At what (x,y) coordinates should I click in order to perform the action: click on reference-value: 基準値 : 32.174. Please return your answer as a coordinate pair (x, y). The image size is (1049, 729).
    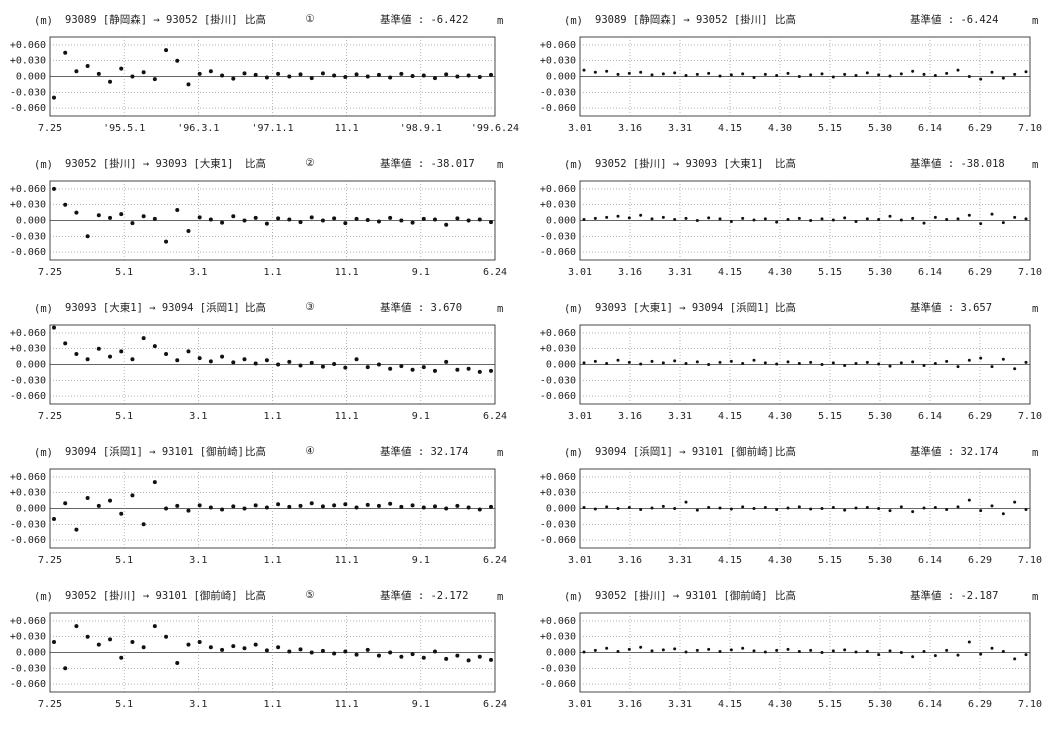
    Looking at the image, I should click on (424, 451).